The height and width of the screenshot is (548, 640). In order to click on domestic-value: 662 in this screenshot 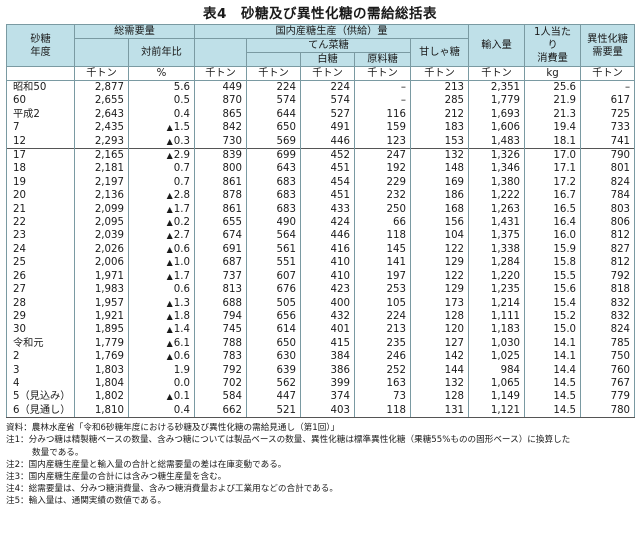, I will do `click(232, 410)`.